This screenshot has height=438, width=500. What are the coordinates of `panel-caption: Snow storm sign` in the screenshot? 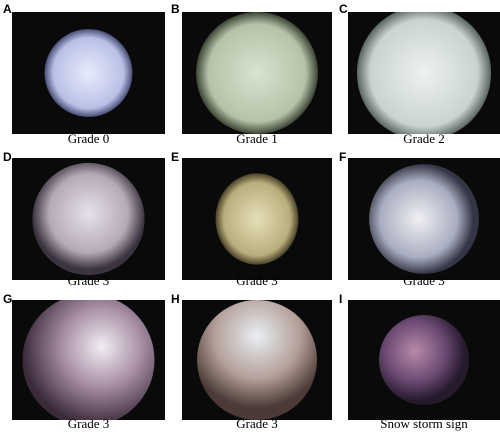 It's located at (424, 423).